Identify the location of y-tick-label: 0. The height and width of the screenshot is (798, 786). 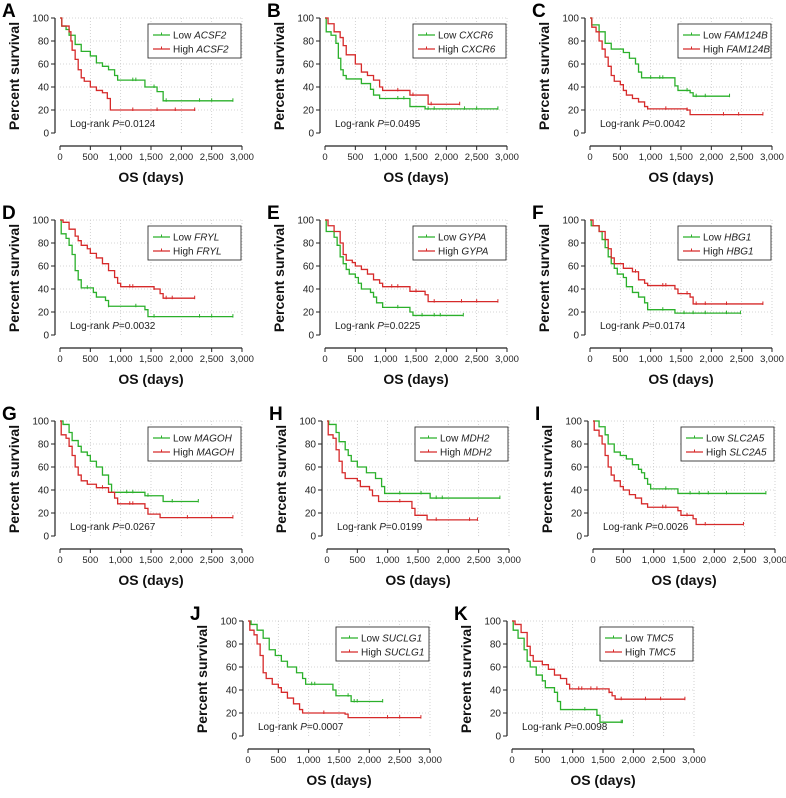
(311, 336).